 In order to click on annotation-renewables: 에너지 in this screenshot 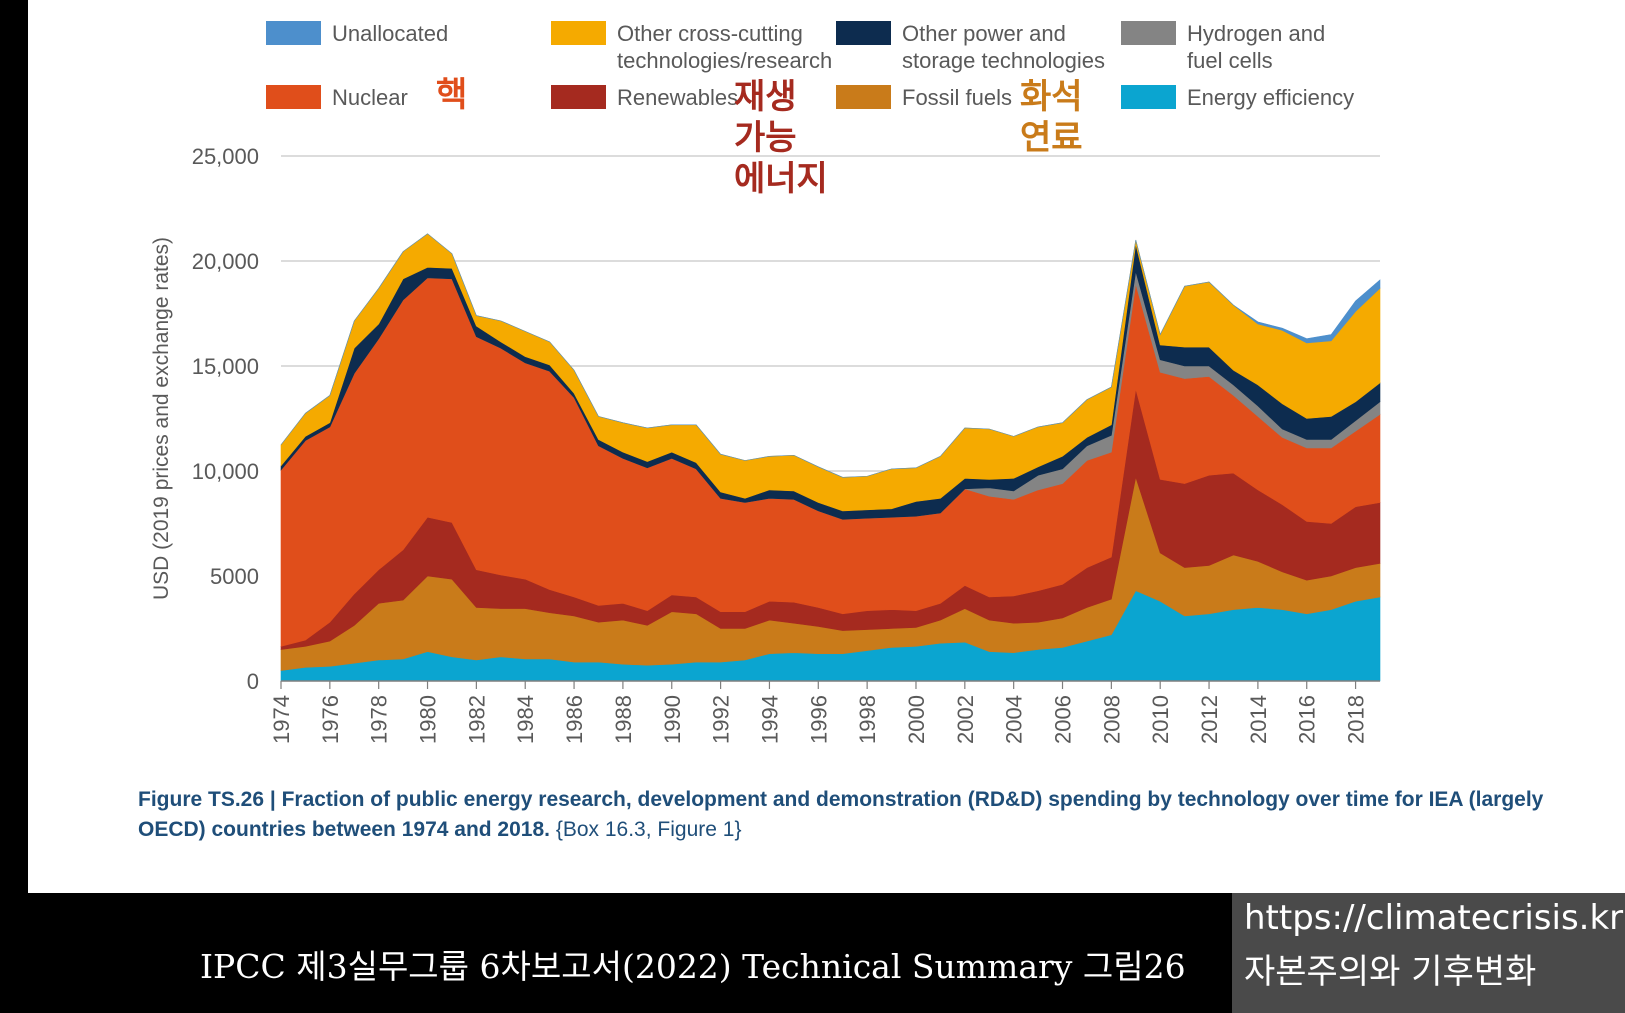, I will do `click(781, 179)`.